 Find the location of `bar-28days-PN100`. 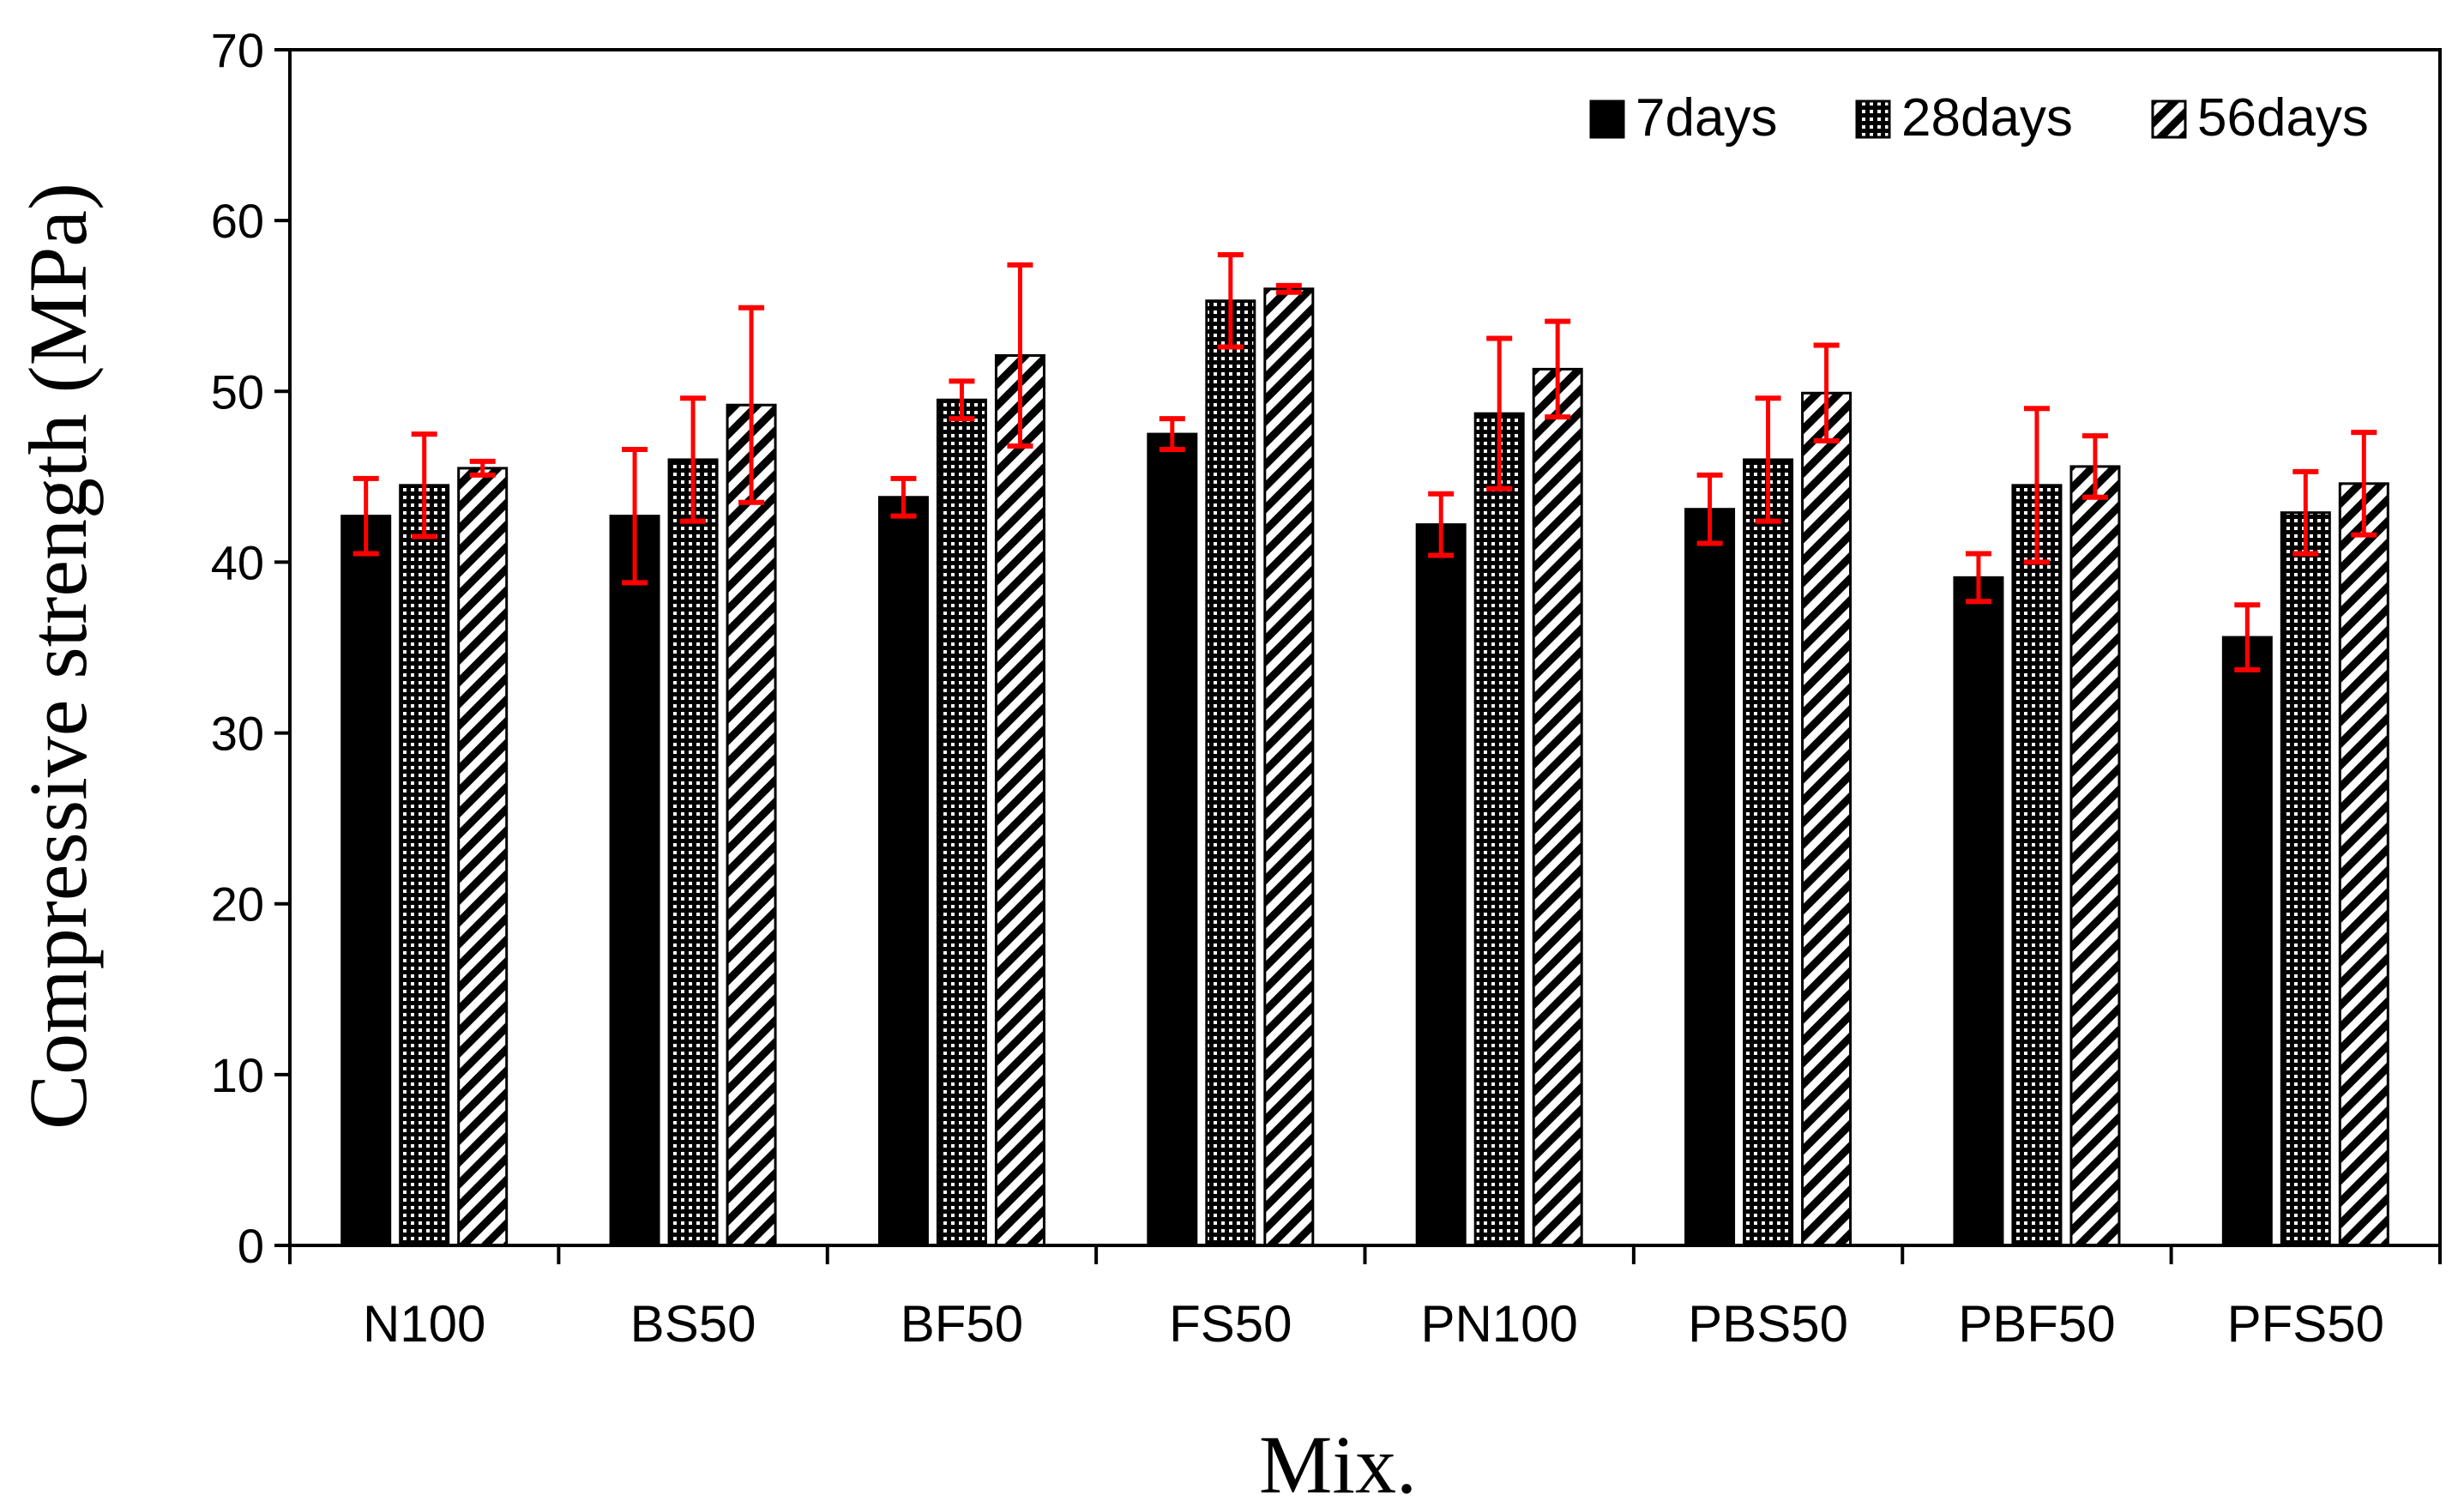

bar-28days-PN100 is located at coordinates (1499, 830).